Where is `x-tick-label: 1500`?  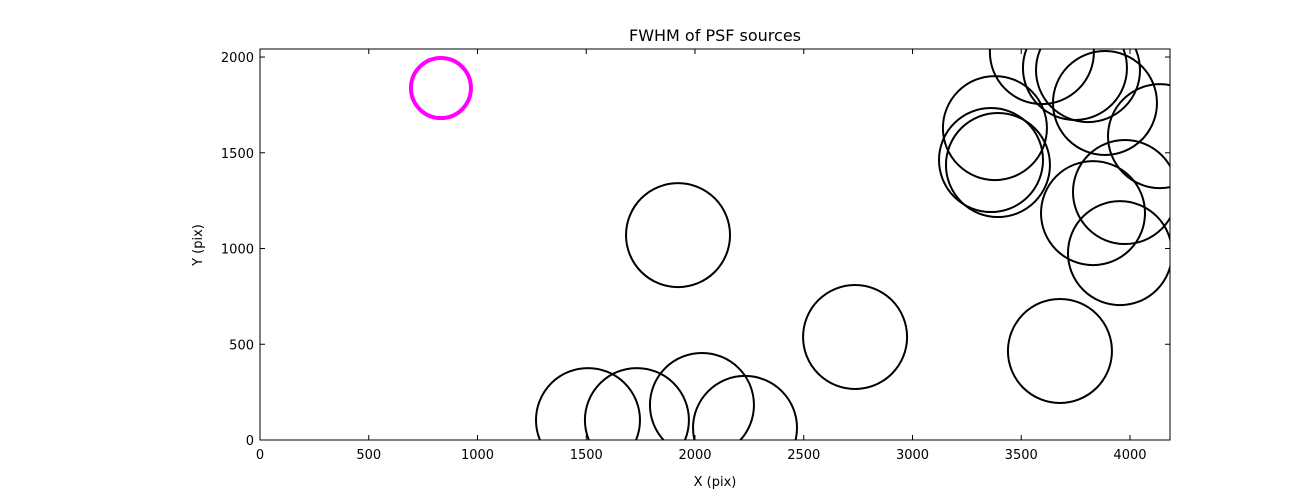
x-tick-label: 1500 is located at coordinates (586, 455).